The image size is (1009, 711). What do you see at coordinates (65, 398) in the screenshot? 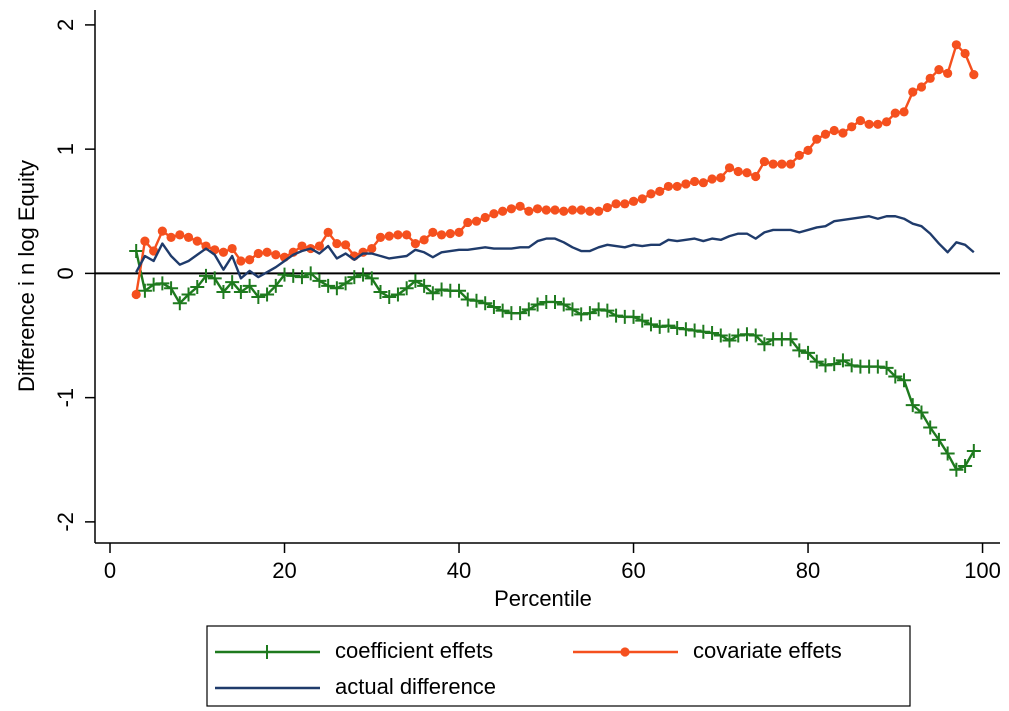
I see `y-tick-label: -1` at bounding box center [65, 398].